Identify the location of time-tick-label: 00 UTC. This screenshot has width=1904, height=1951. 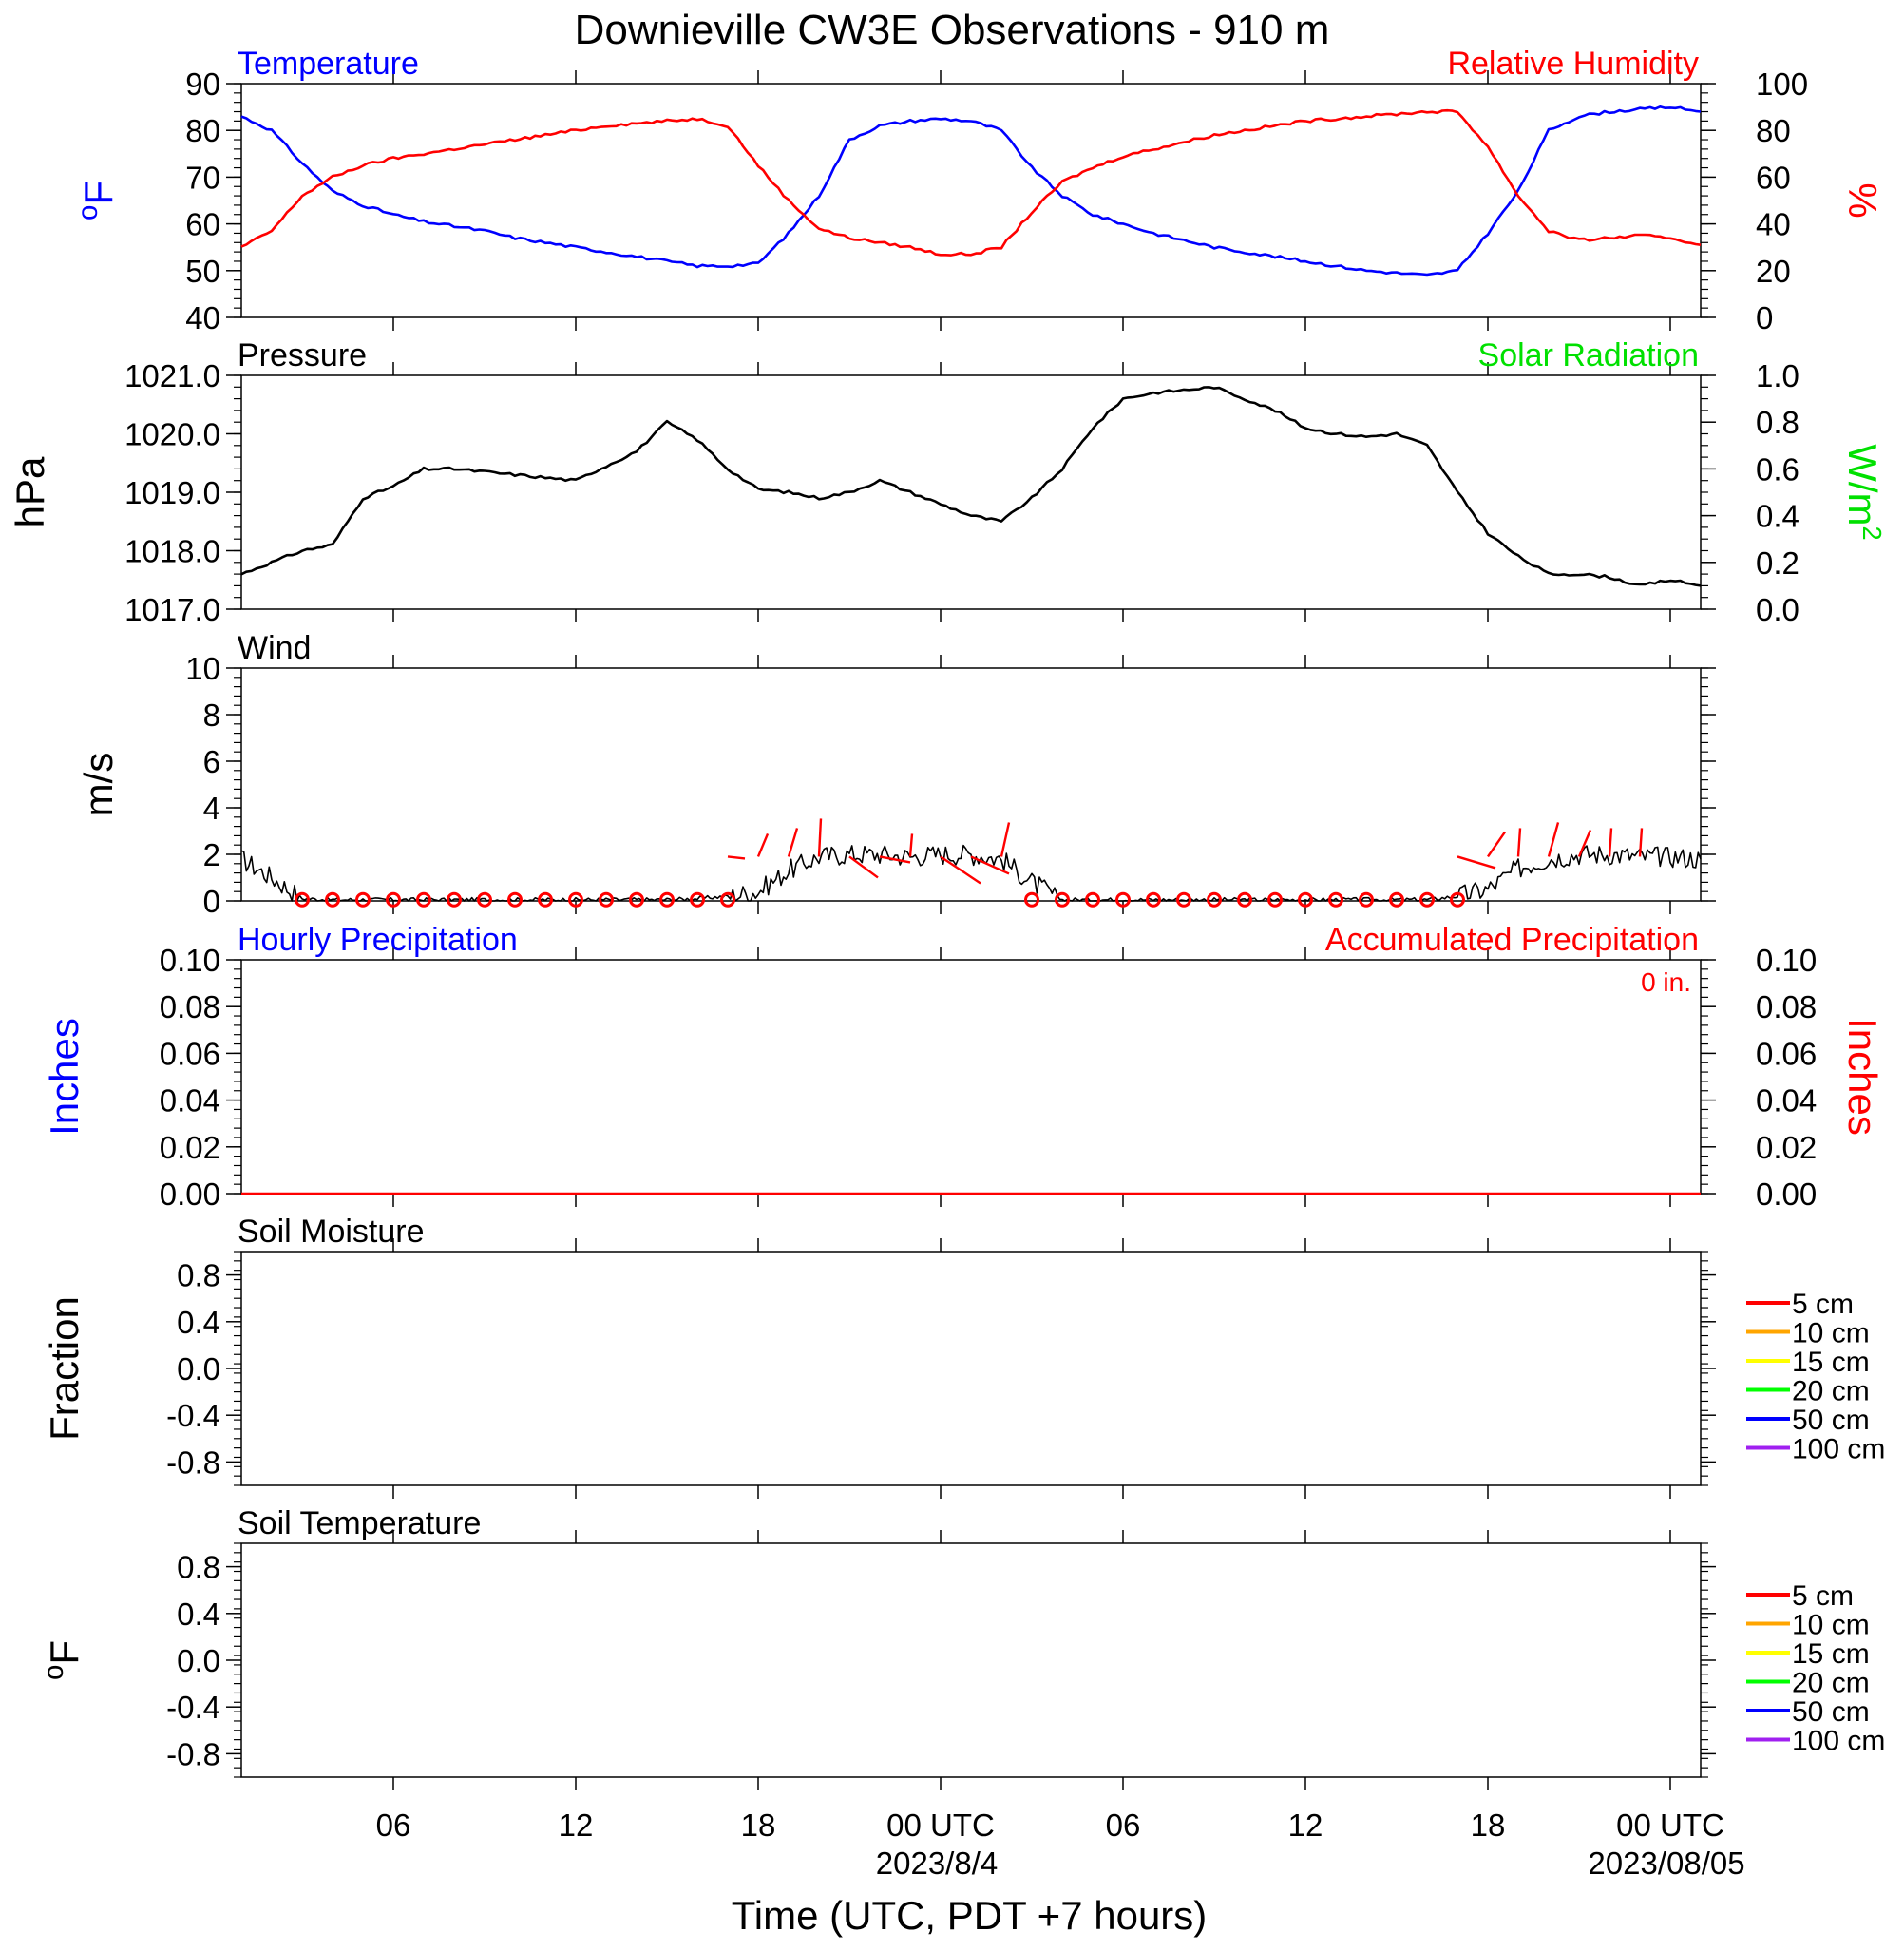
(1670, 1825).